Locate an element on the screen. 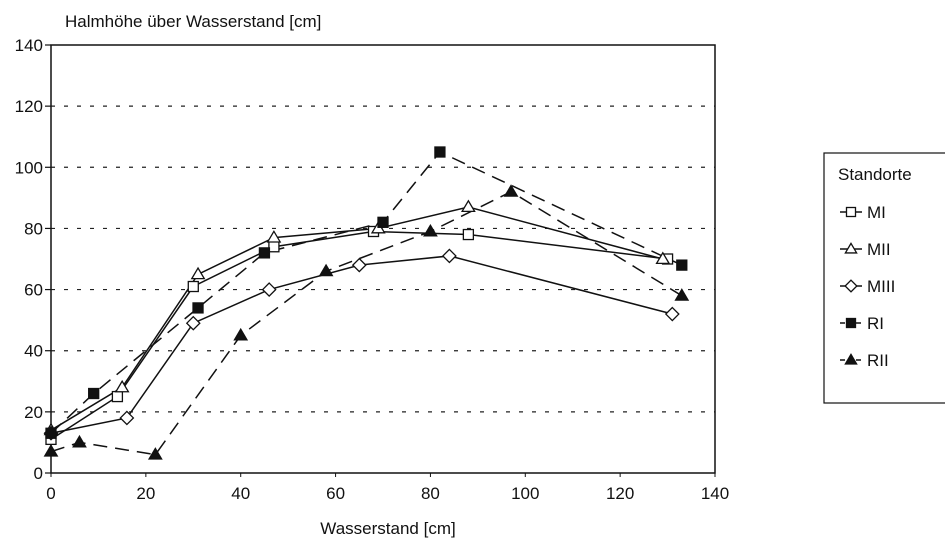 The image size is (945, 544). legend-label-ri: RI is located at coordinates (875, 323).